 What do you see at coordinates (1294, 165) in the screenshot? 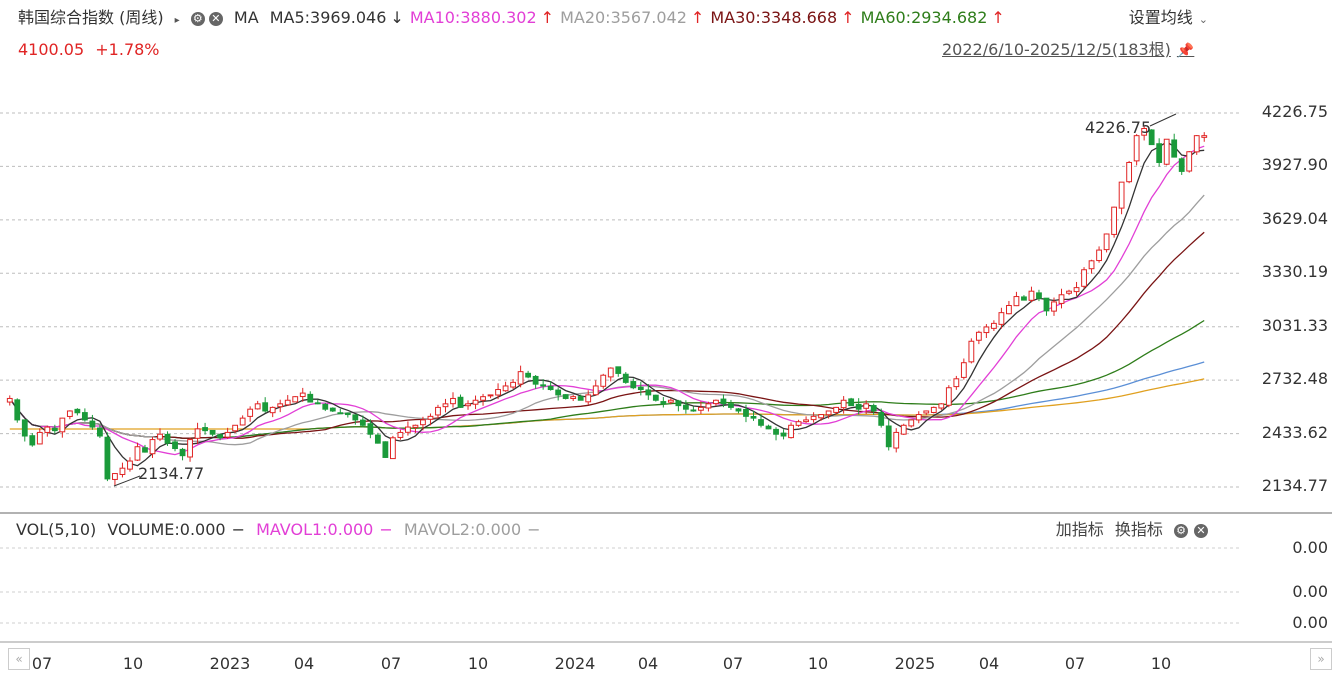
I see `y-tick-label: 3927.90` at bounding box center [1294, 165].